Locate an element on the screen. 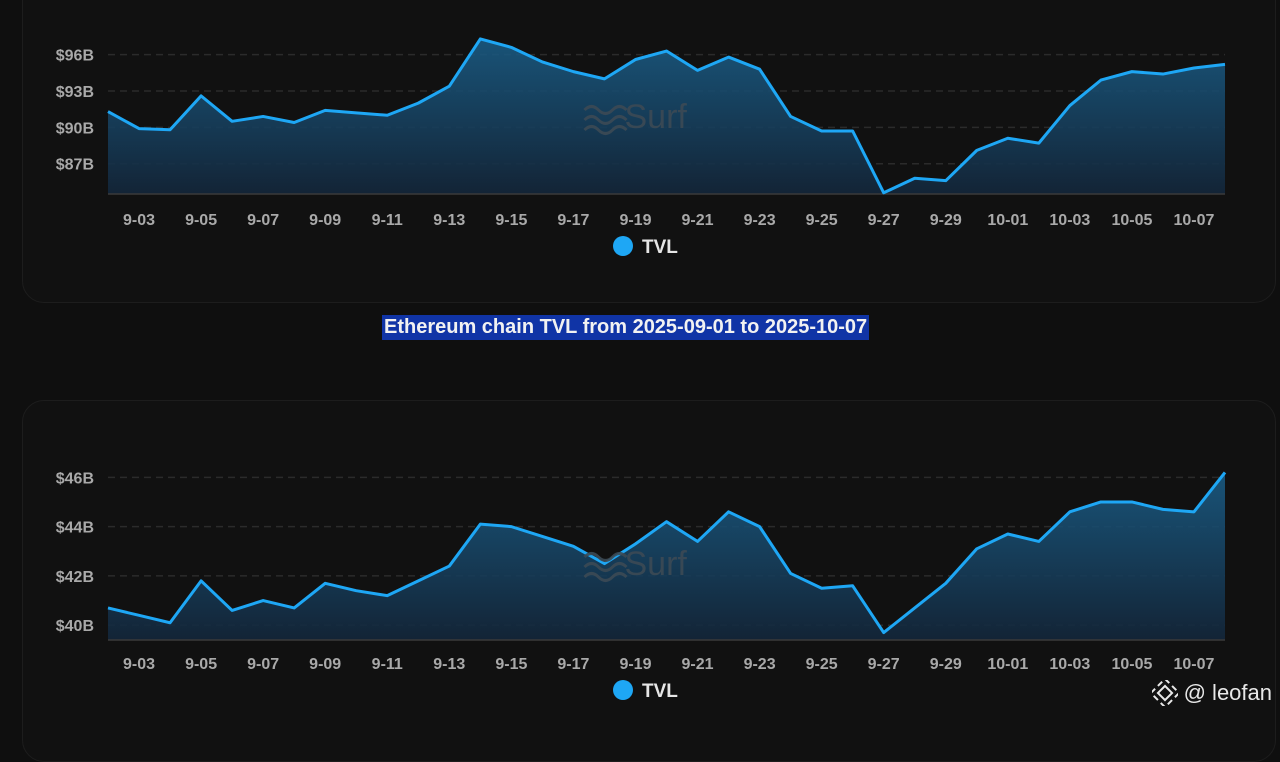 The height and width of the screenshot is (762, 1280). x-tick-label: 9-27 is located at coordinates (884, 664).